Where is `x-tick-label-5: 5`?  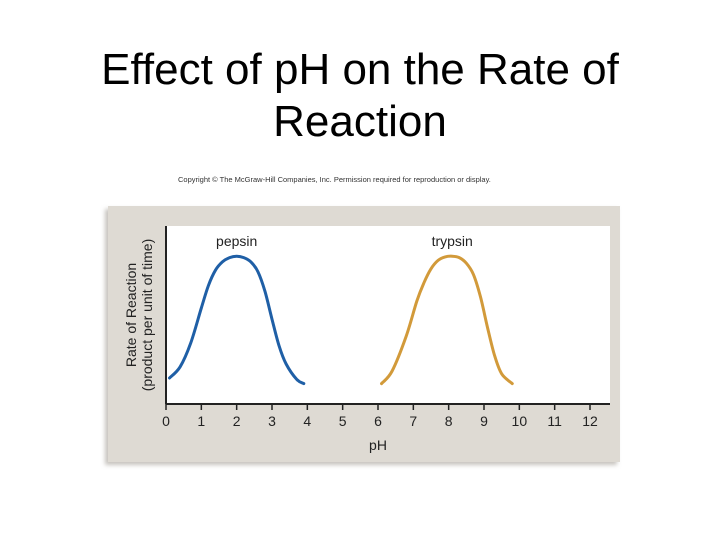
x-tick-label-5: 5 is located at coordinates (343, 421).